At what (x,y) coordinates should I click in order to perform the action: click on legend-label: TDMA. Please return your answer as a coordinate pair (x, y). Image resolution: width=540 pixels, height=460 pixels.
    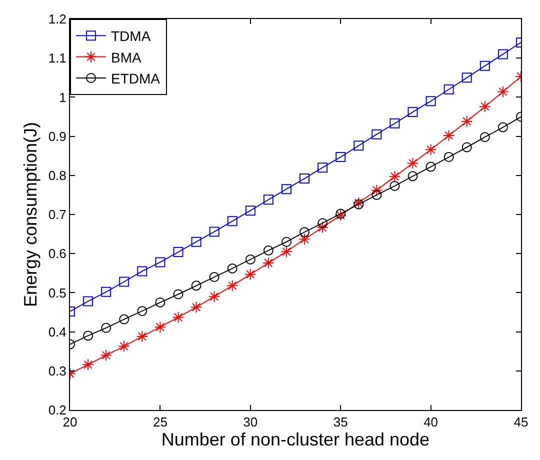
    Looking at the image, I should click on (131, 36).